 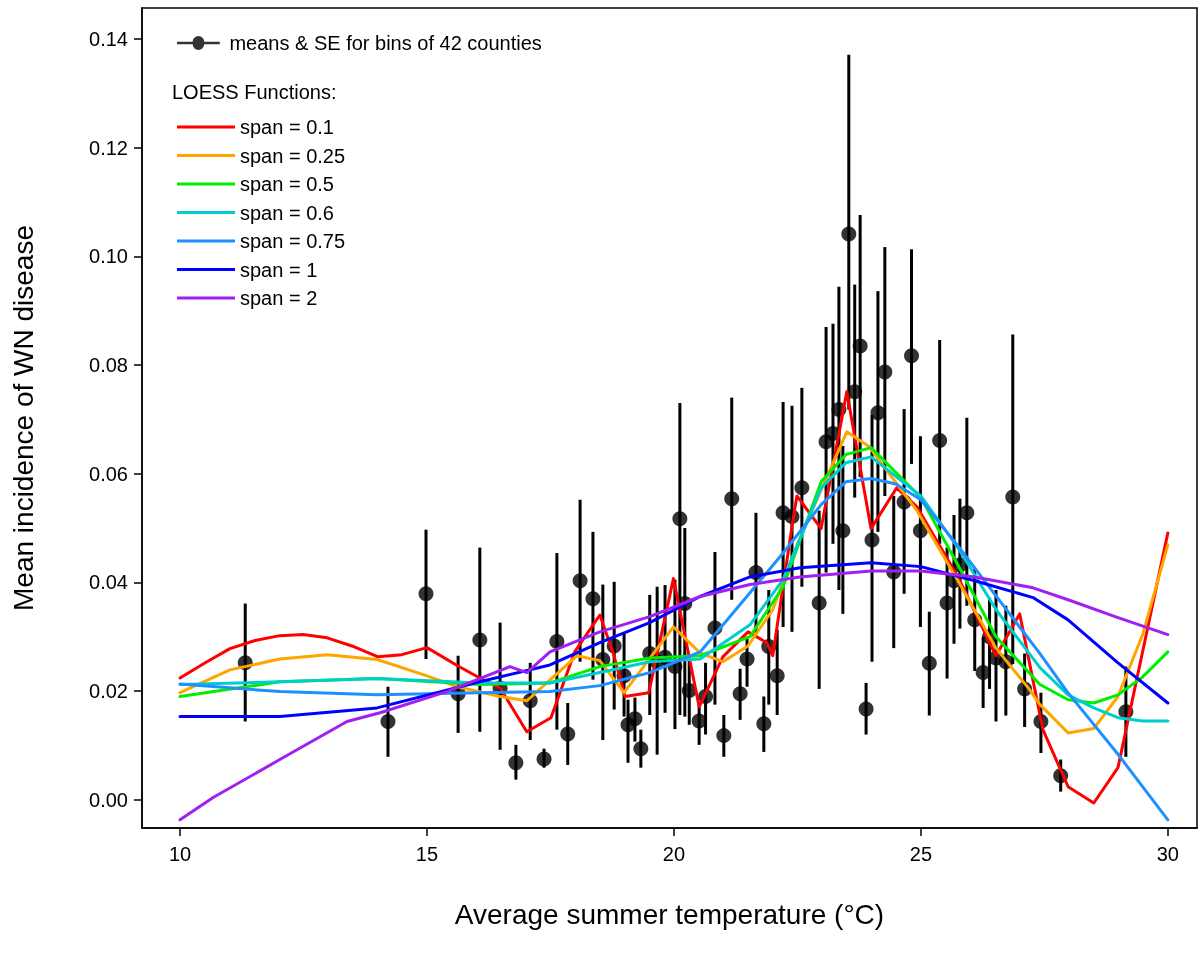 I want to click on y-tick-label: 0.08, so click(x=108, y=365).